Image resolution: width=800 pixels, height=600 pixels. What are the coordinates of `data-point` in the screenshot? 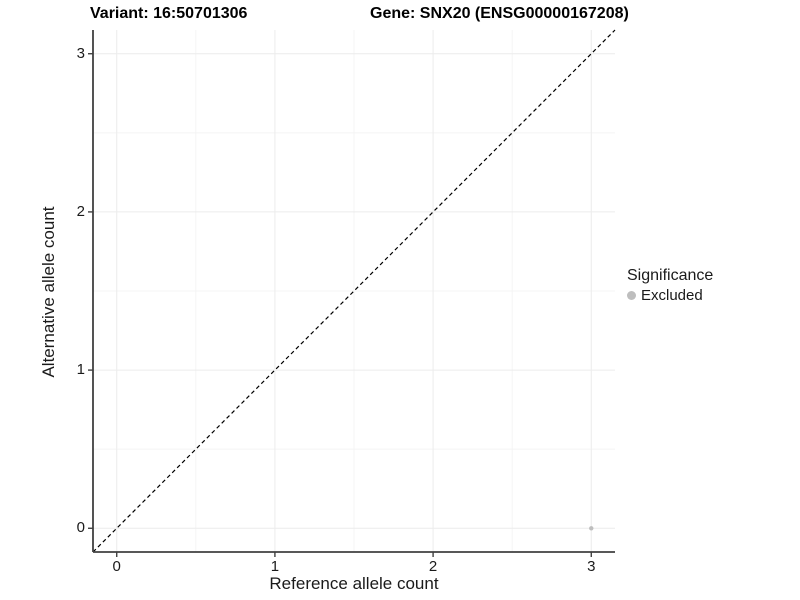 It's located at (591, 528).